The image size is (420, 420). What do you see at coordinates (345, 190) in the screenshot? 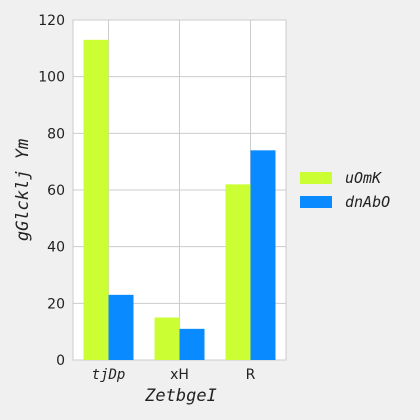
I see `legend: uOmK dnAbO` at bounding box center [345, 190].